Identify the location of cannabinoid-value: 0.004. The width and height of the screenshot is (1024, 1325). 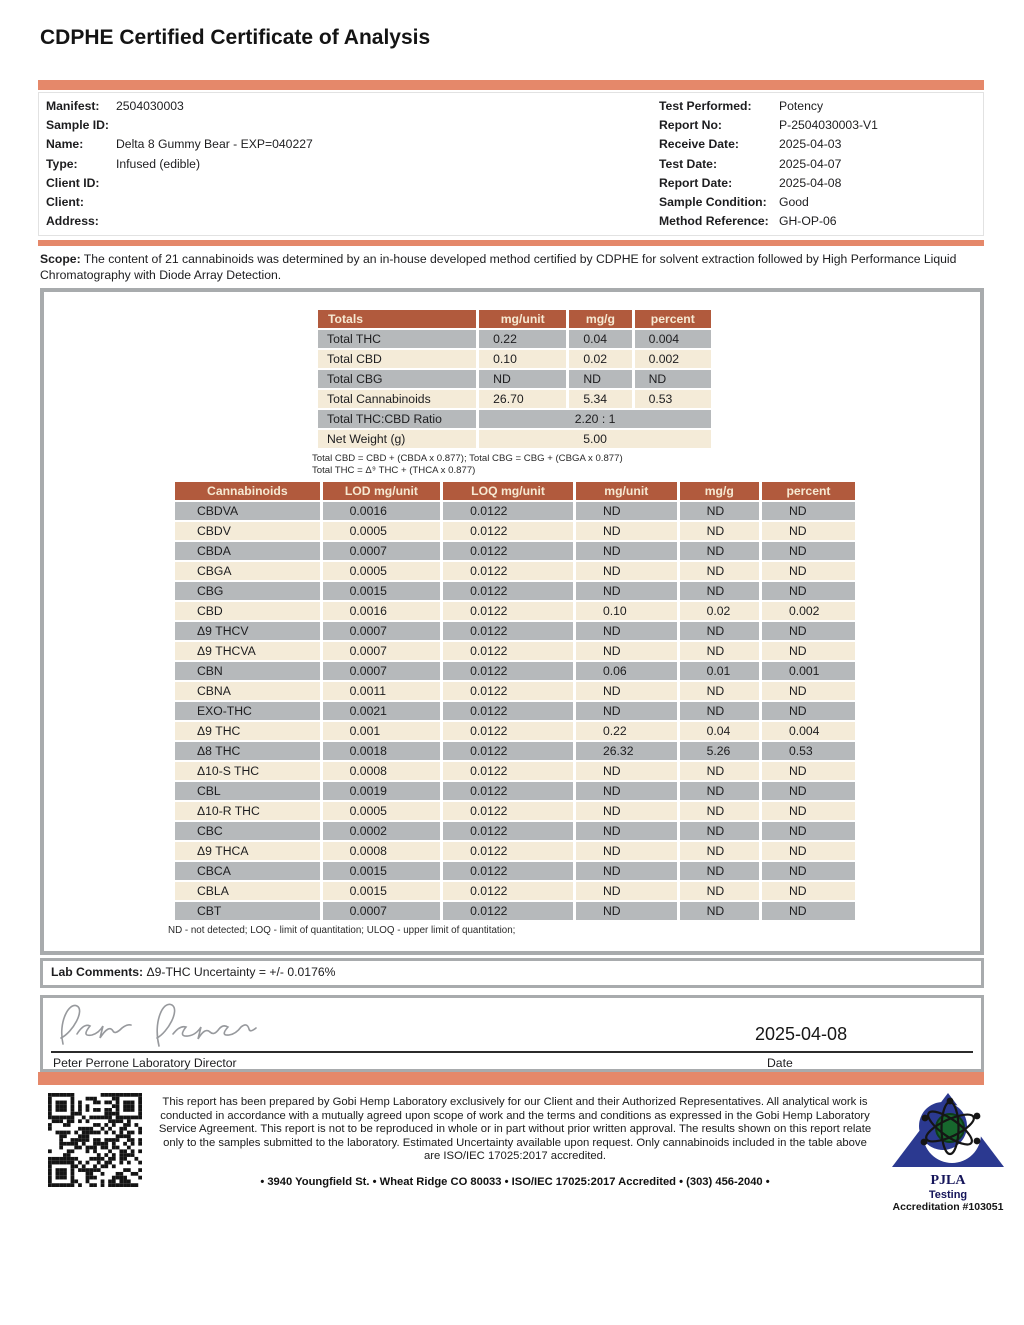
(808, 731).